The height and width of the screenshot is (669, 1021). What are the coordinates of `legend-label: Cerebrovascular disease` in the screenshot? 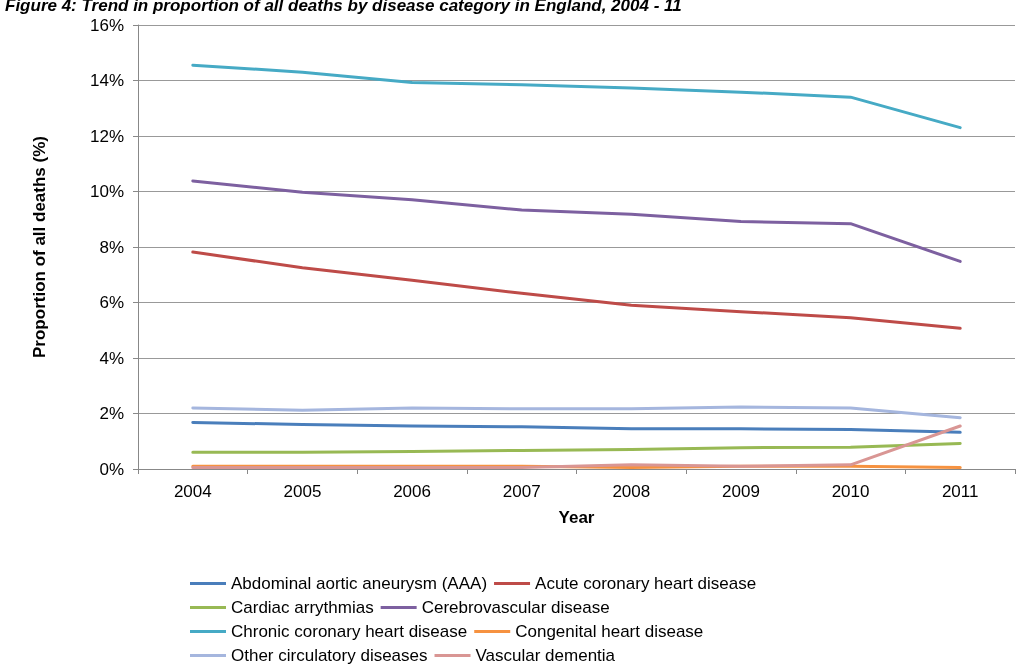 It's located at (515, 607).